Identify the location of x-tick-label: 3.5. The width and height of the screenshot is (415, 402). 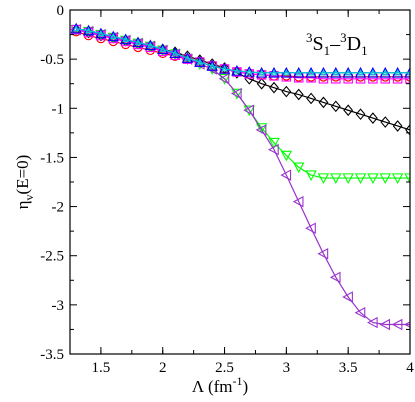
(348, 368).